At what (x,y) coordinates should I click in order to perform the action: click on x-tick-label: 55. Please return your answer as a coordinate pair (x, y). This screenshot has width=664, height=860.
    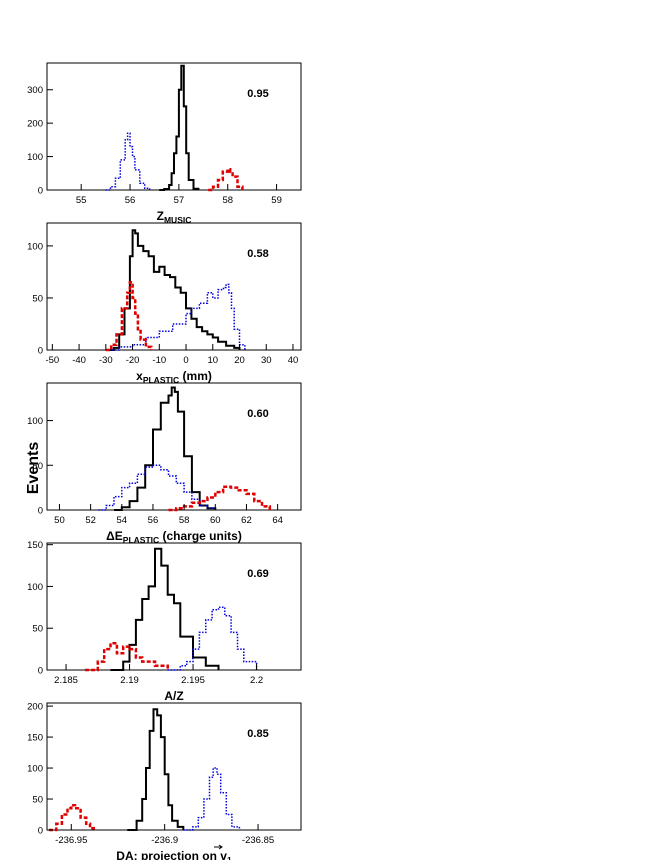
    Looking at the image, I should click on (81, 200).